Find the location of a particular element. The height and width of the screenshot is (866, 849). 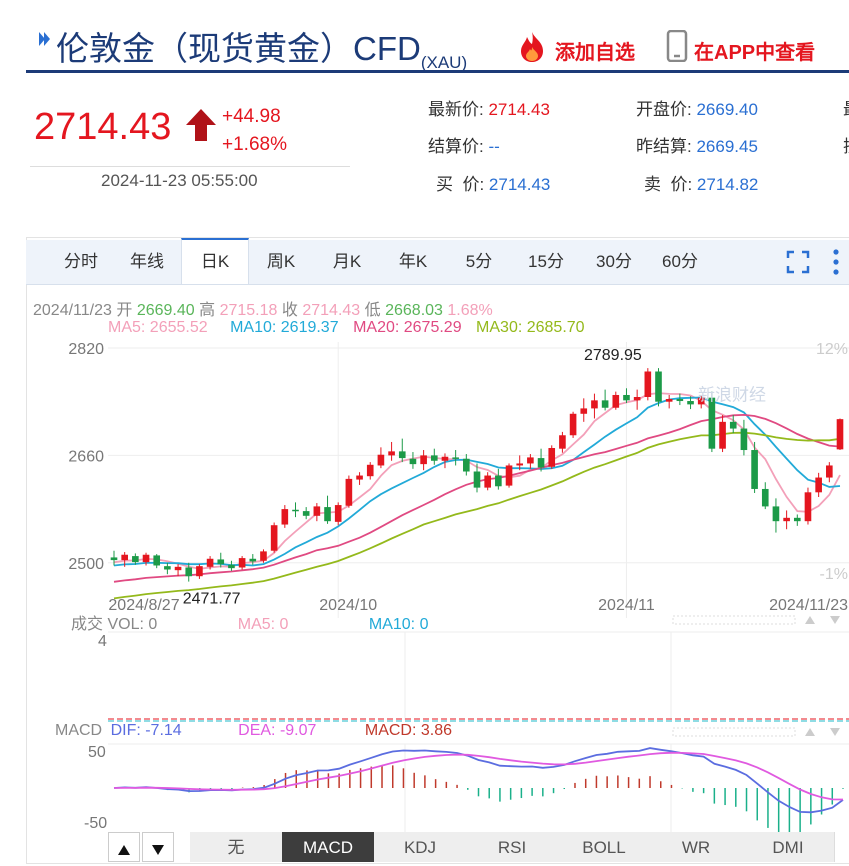

tab-year-line: 年线 is located at coordinates (147, 261).